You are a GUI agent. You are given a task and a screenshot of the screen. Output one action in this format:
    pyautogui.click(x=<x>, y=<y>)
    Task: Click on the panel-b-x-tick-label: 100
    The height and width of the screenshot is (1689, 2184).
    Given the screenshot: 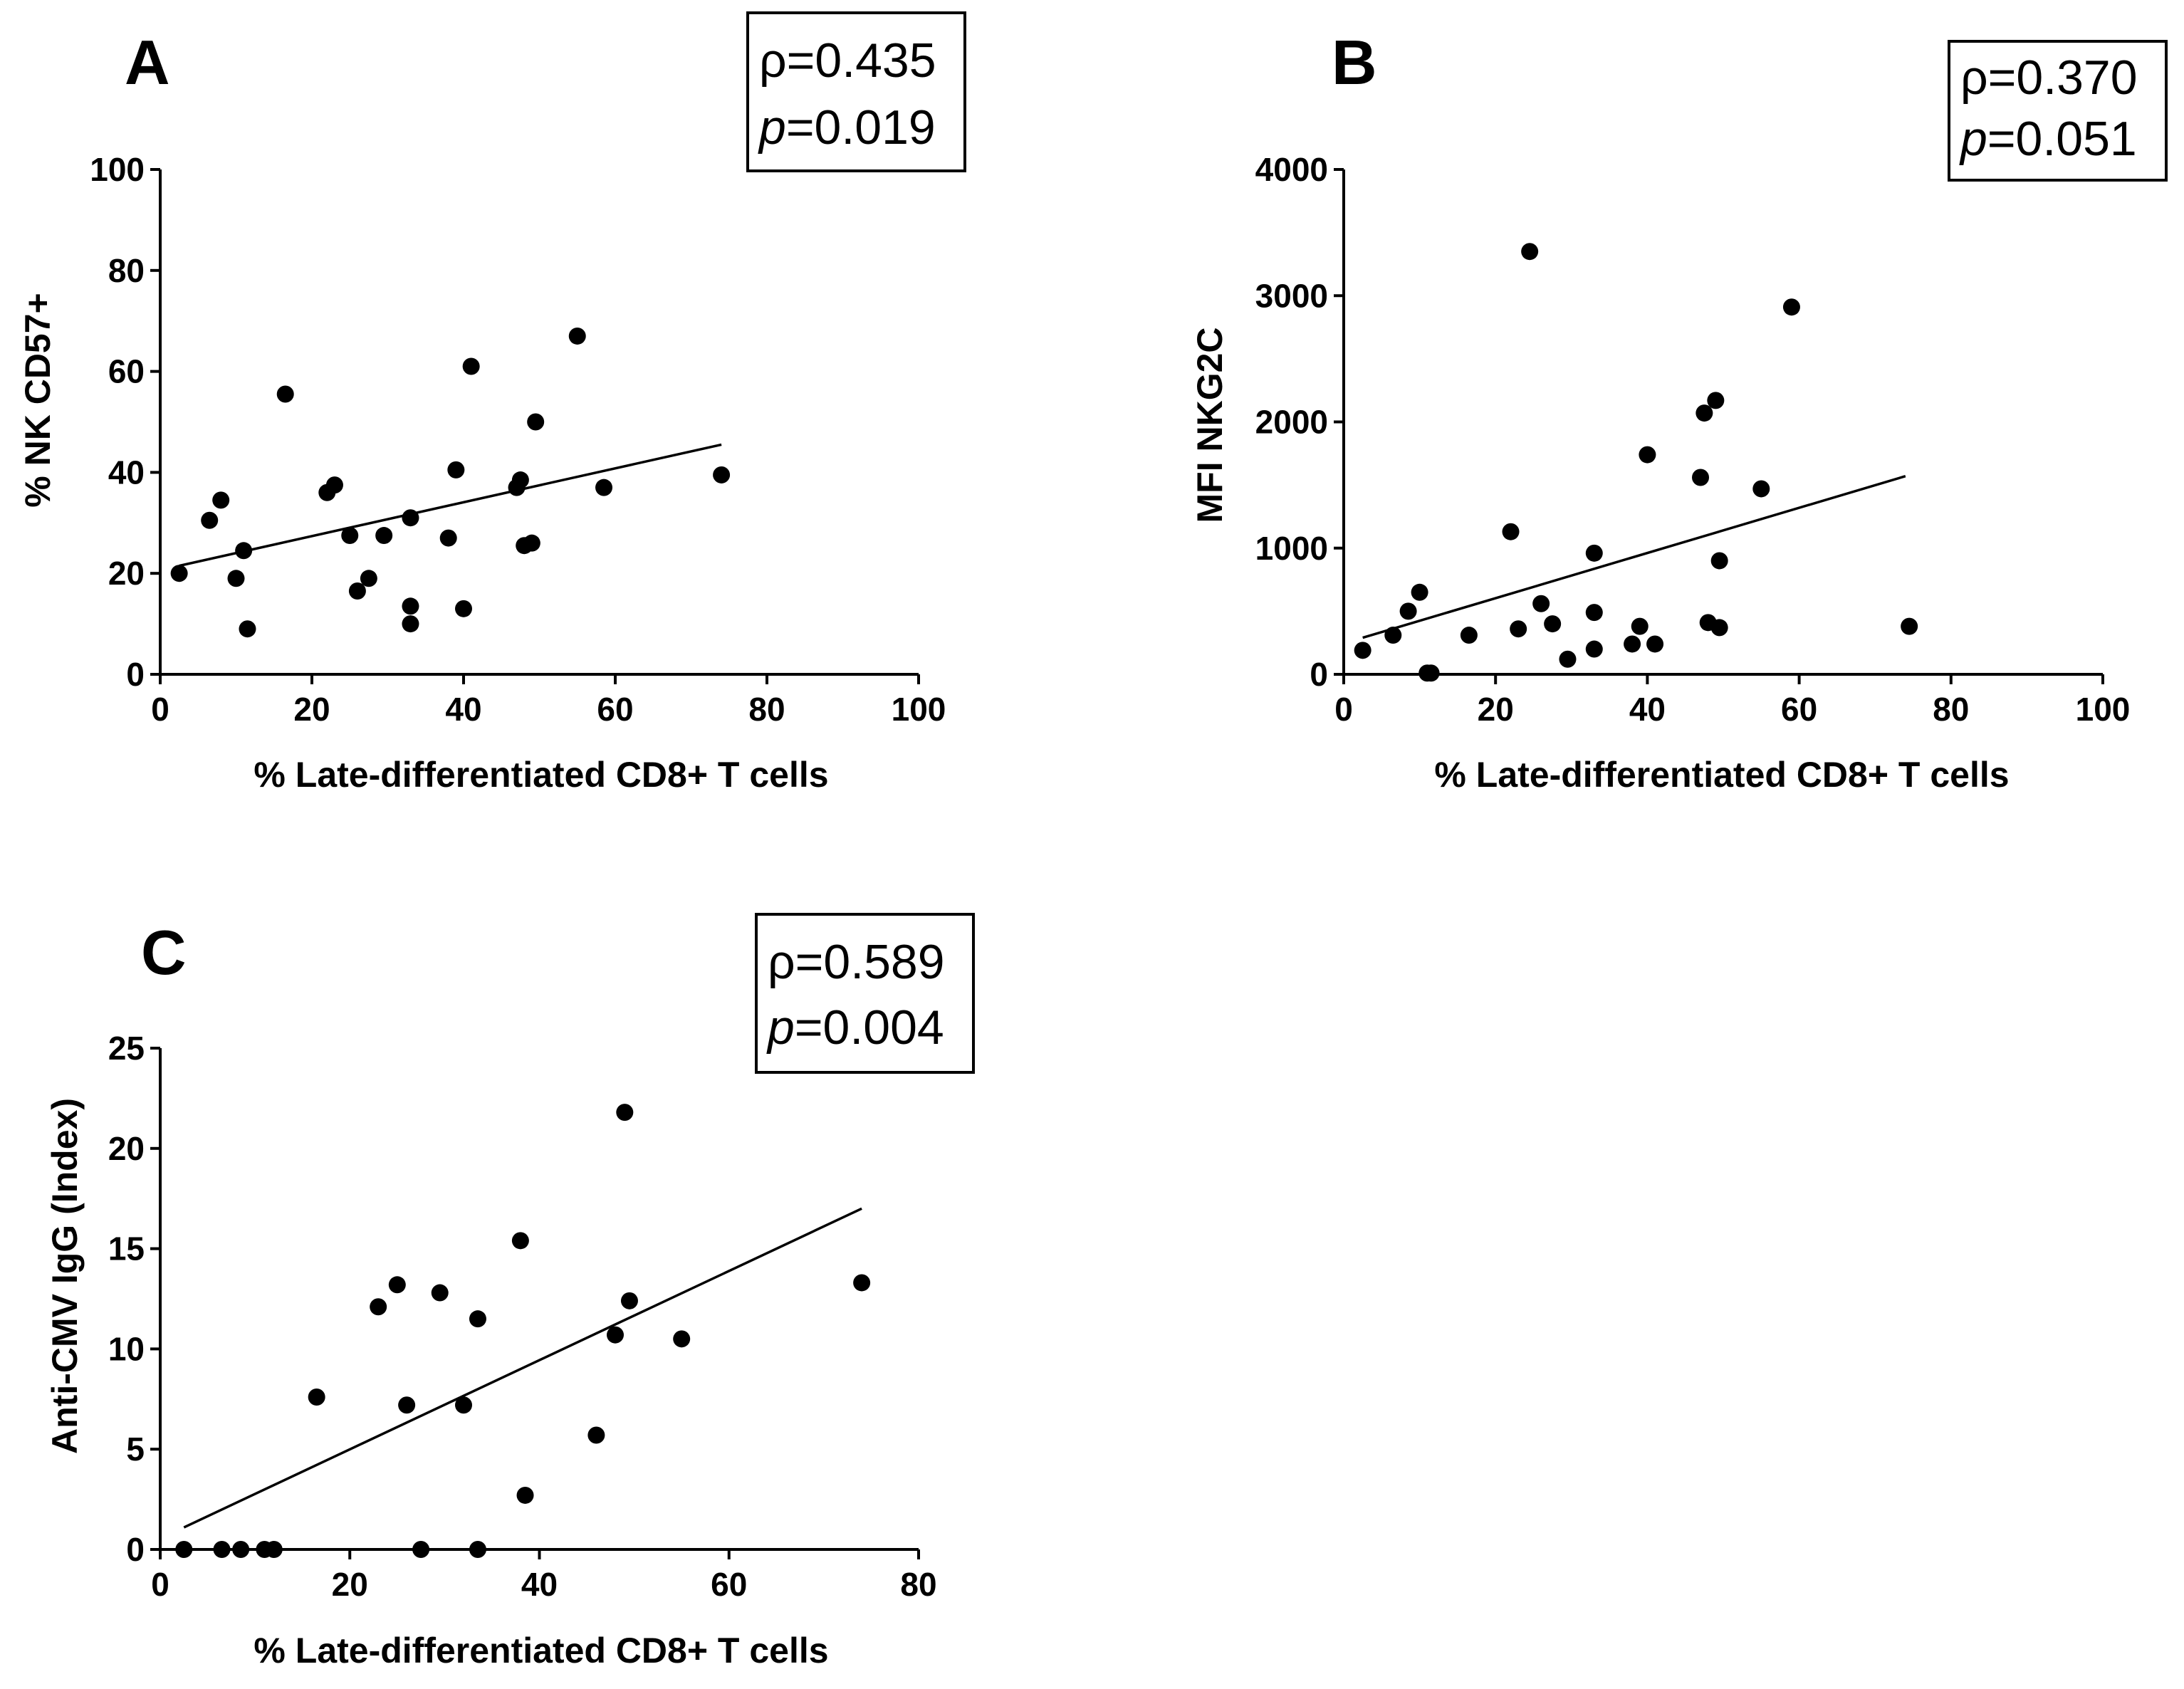 What is the action you would take?
    pyautogui.click(x=2103, y=710)
    